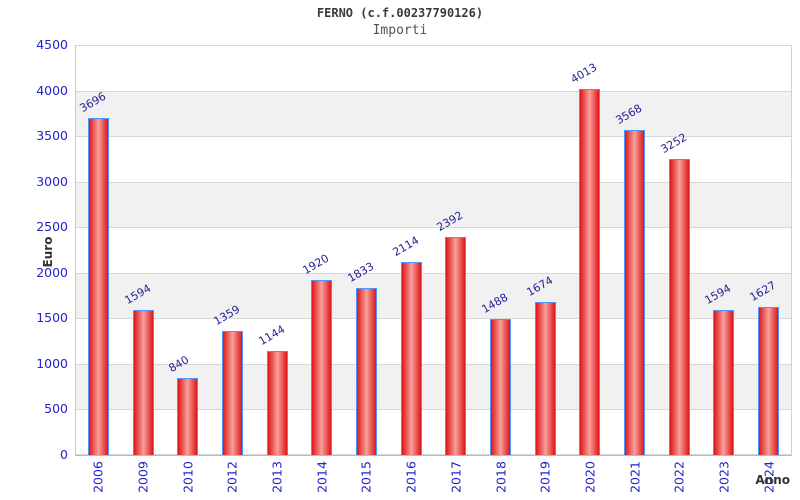  Describe the element at coordinates (52, 272) in the screenshot. I see `y-tick-label: 2000` at that location.